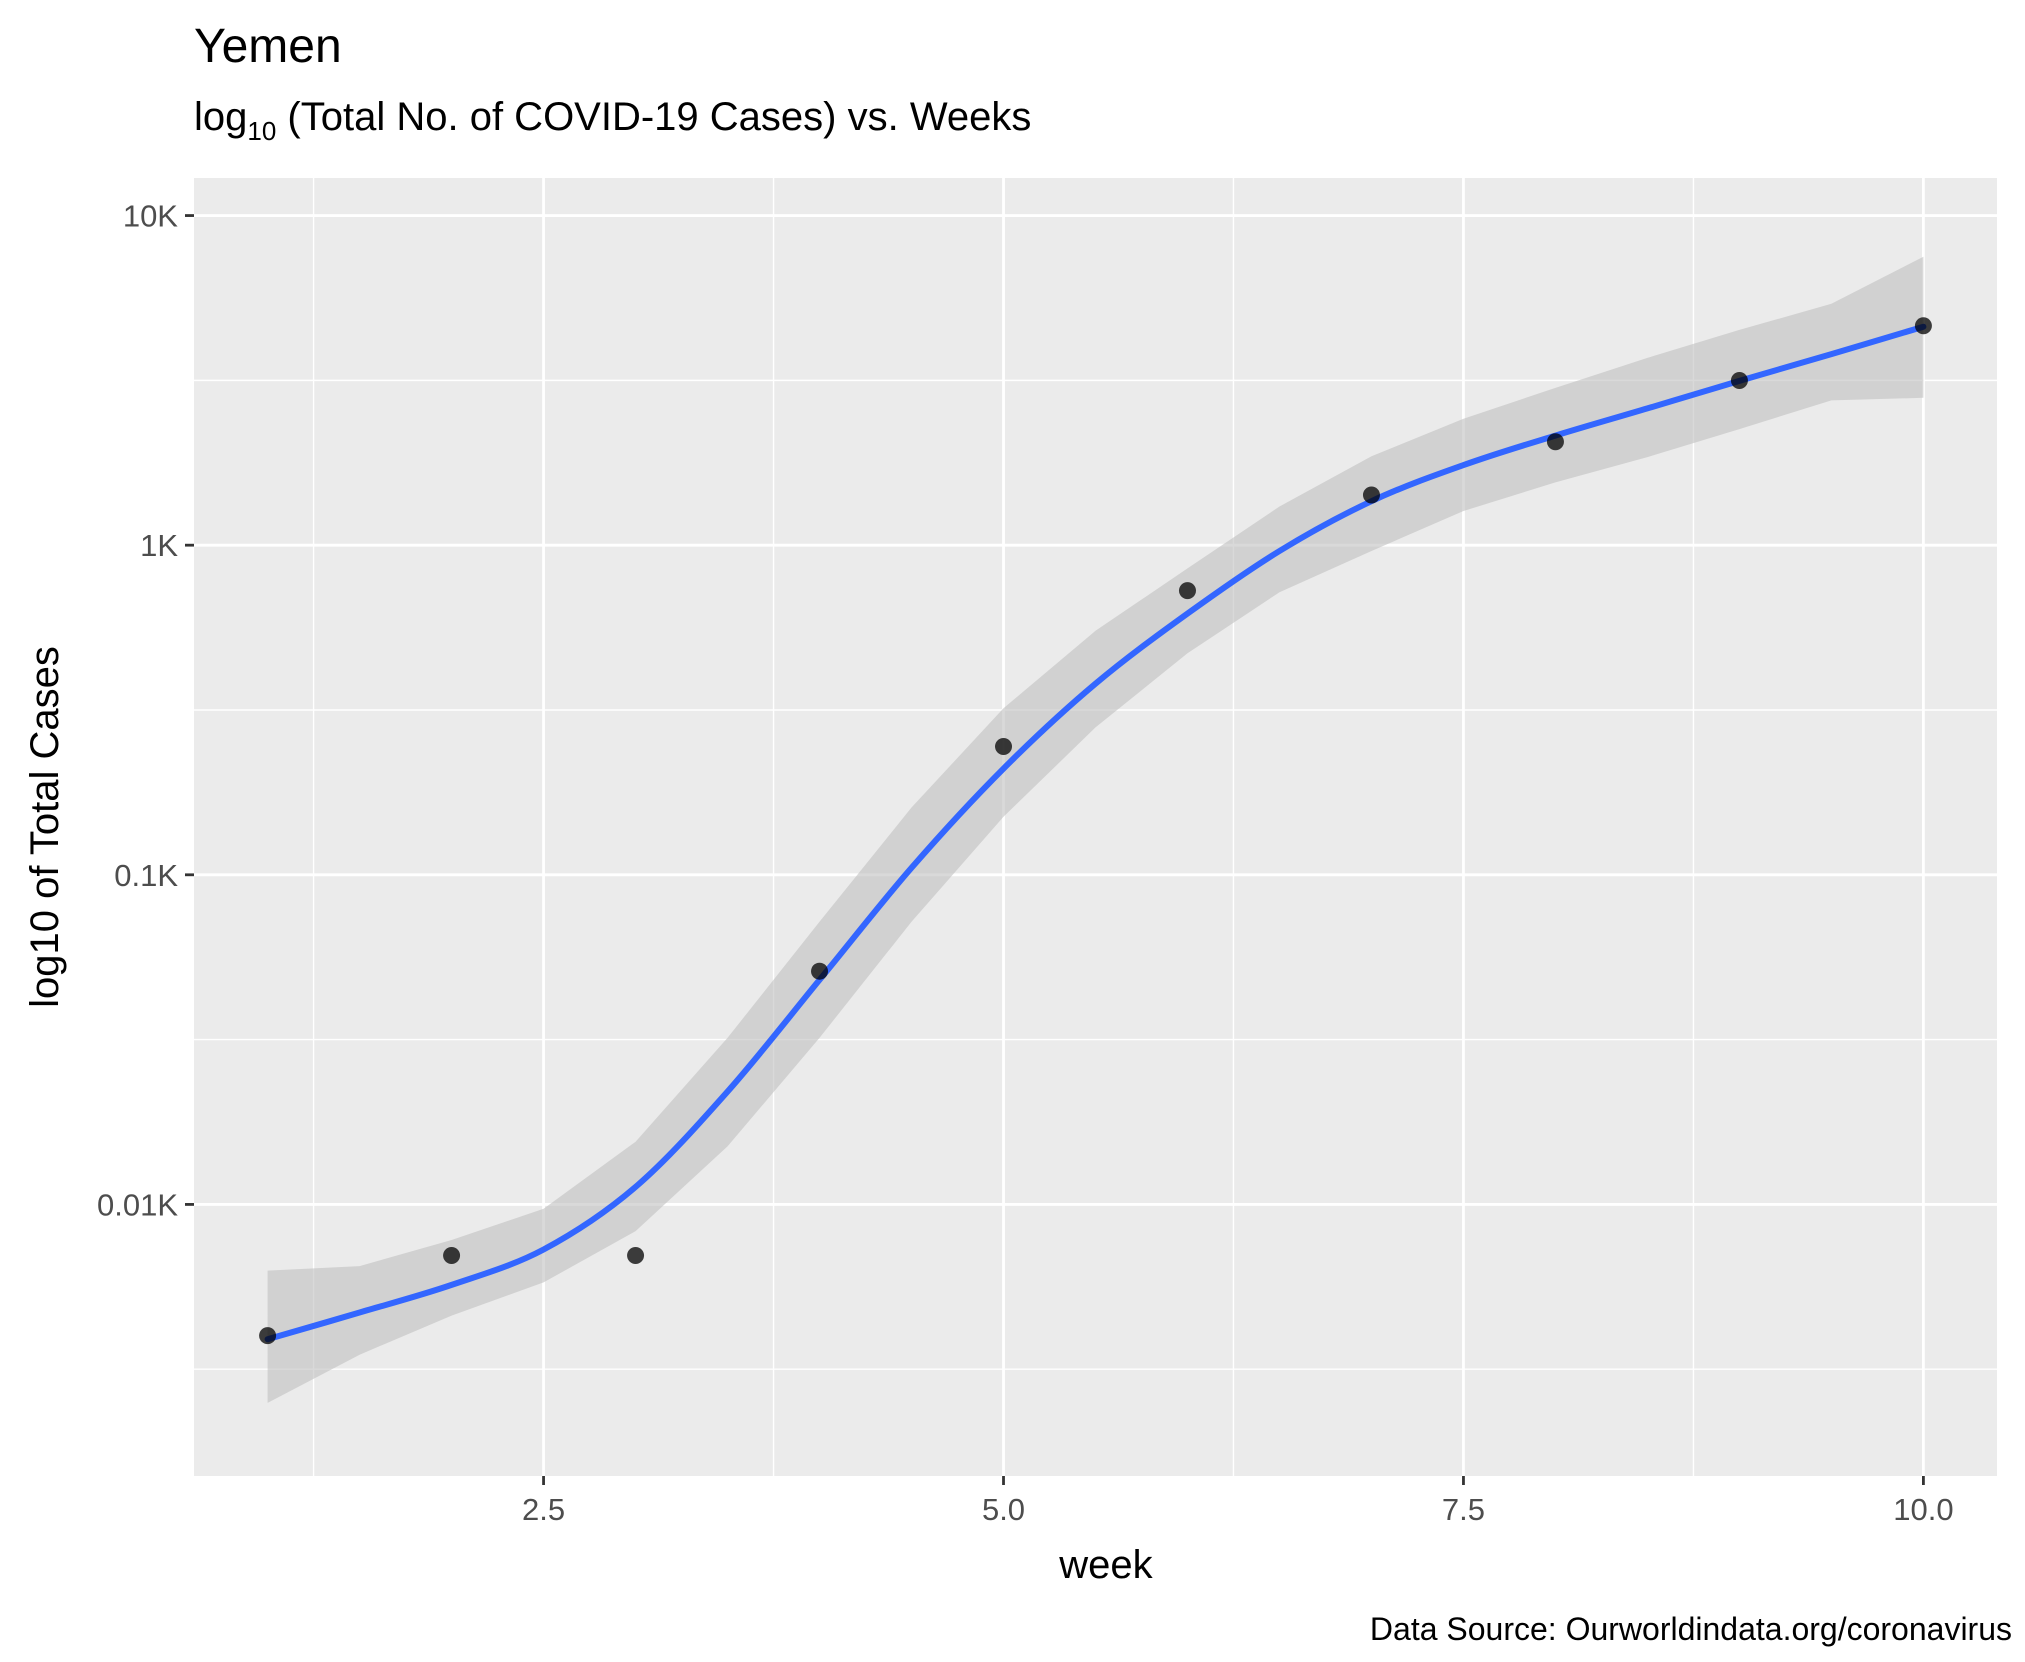 The image size is (2025, 1662). What do you see at coordinates (261, 131) in the screenshot?
I see `subtitle-subscript: 10` at bounding box center [261, 131].